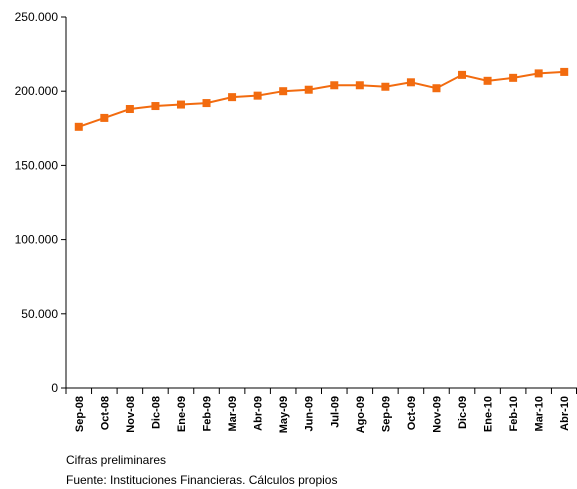 This screenshot has height=489, width=577. Describe the element at coordinates (116, 460) in the screenshot. I see `preliminary-note: Cifras preliminares` at that location.